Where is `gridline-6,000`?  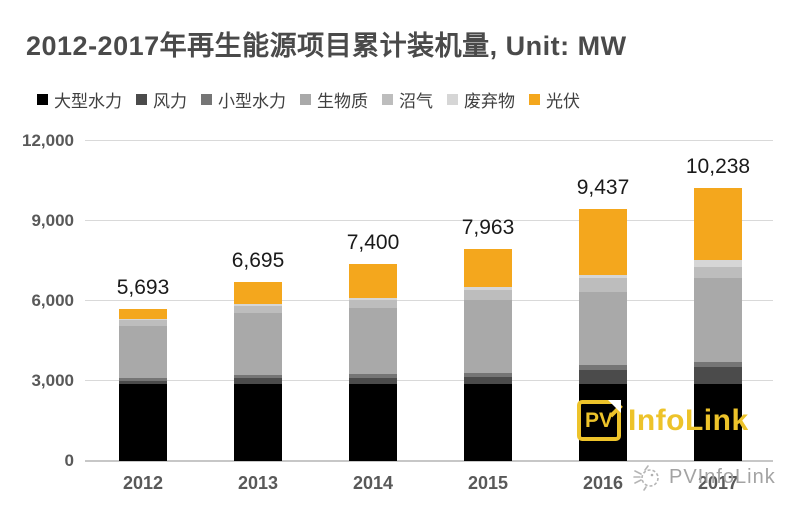 gridline-6,000 is located at coordinates (429, 300).